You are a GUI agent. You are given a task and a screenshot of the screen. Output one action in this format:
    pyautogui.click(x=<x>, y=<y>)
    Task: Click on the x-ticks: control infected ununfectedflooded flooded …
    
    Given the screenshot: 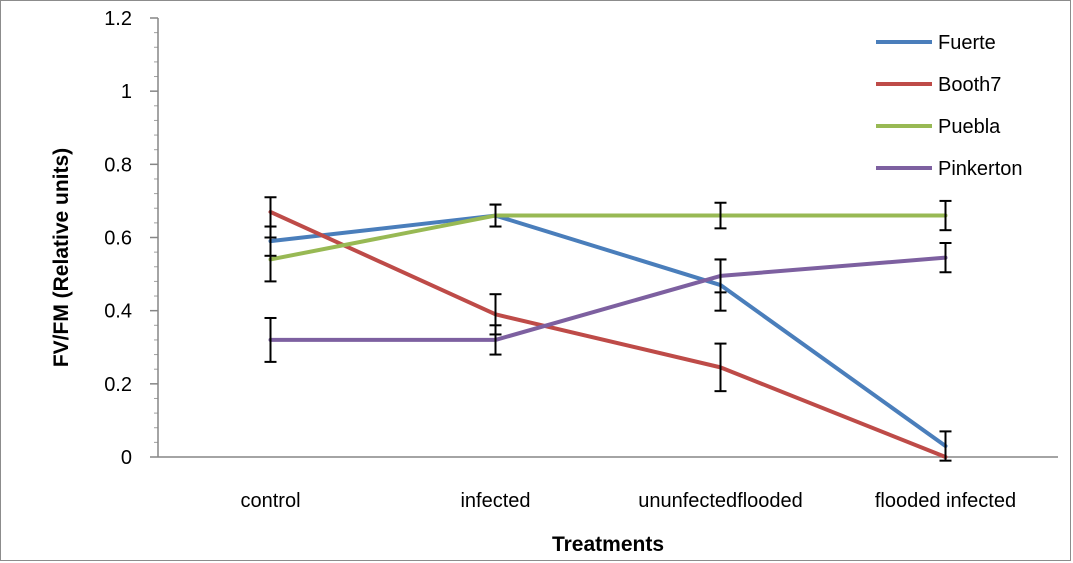 What is the action you would take?
    pyautogui.click(x=628, y=501)
    